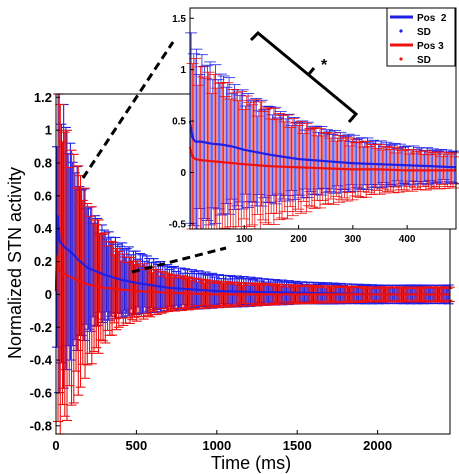  What do you see at coordinates (137, 445) in the screenshot?
I see `x-tick-label: 500` at bounding box center [137, 445].